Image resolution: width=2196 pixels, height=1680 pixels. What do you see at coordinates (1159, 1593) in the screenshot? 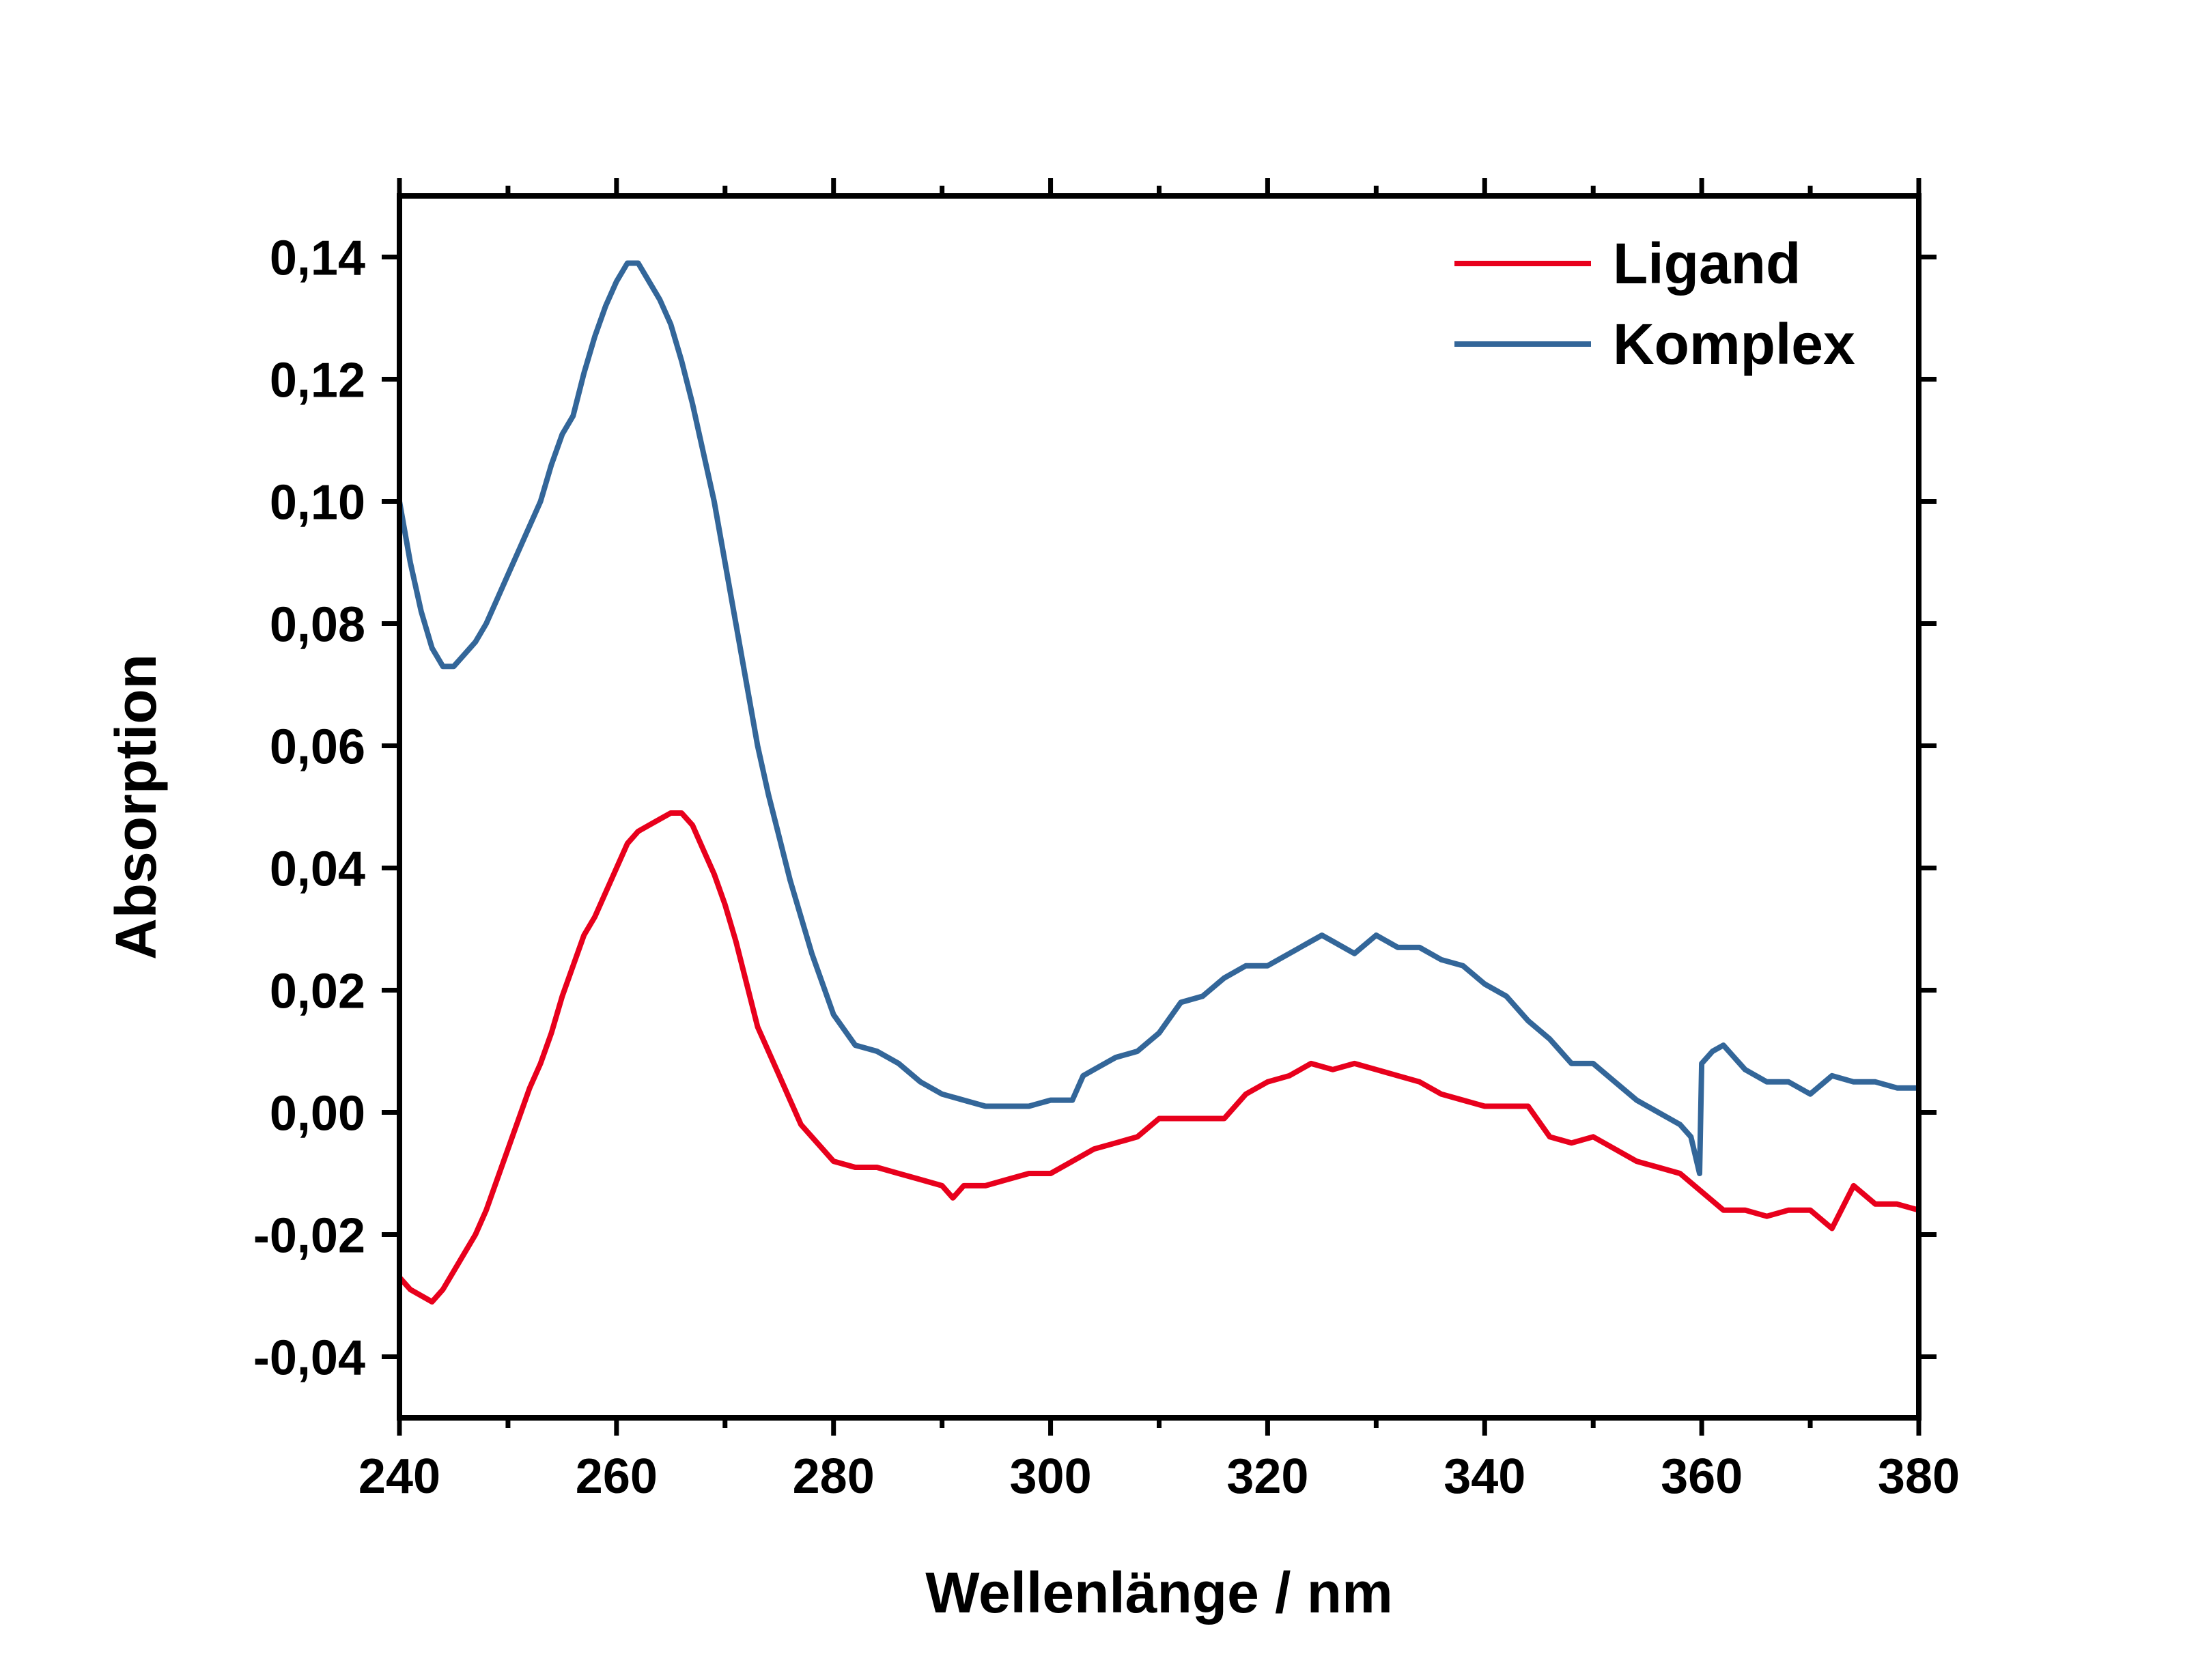
I see `x-axis-title: Wellenlänge / nm` at bounding box center [1159, 1593].